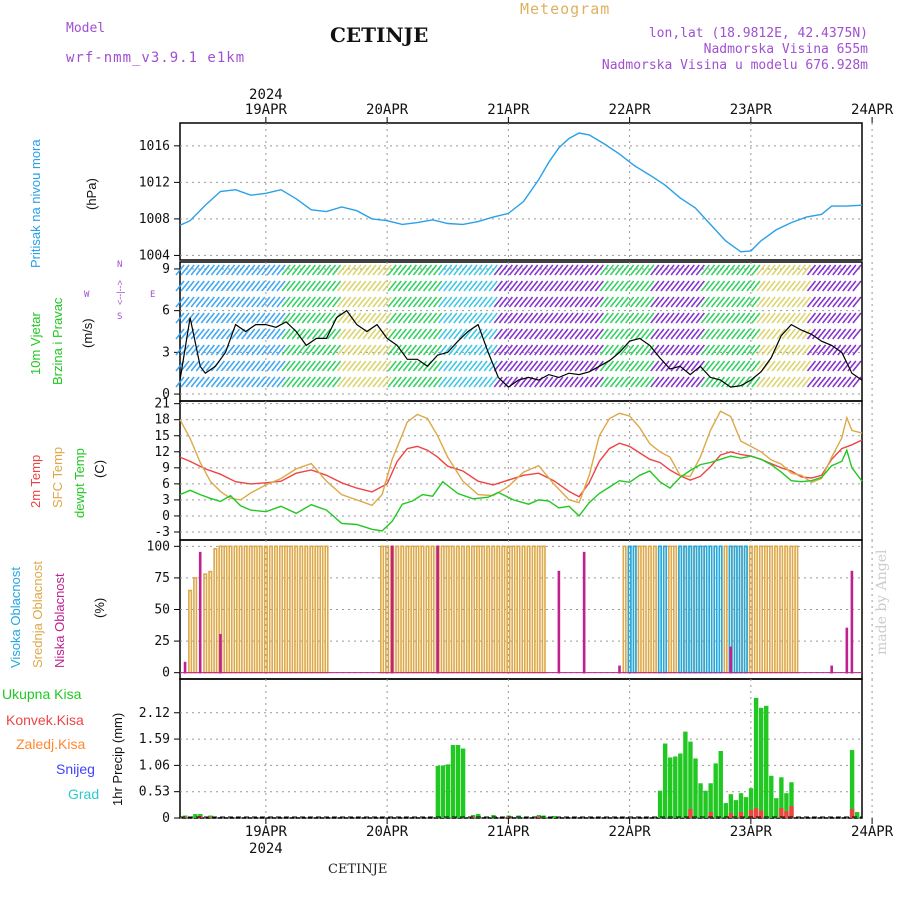 This screenshot has width=900, height=900. I want to click on cloud-unit: (%), so click(99, 607).